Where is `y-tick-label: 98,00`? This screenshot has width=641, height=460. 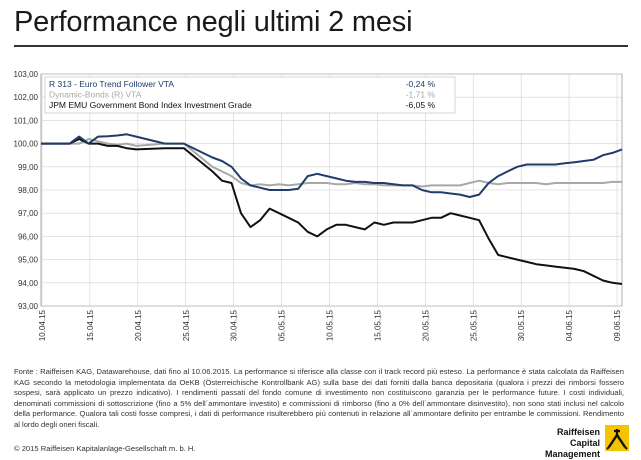 y-tick-label: 98,00 is located at coordinates (28, 190).